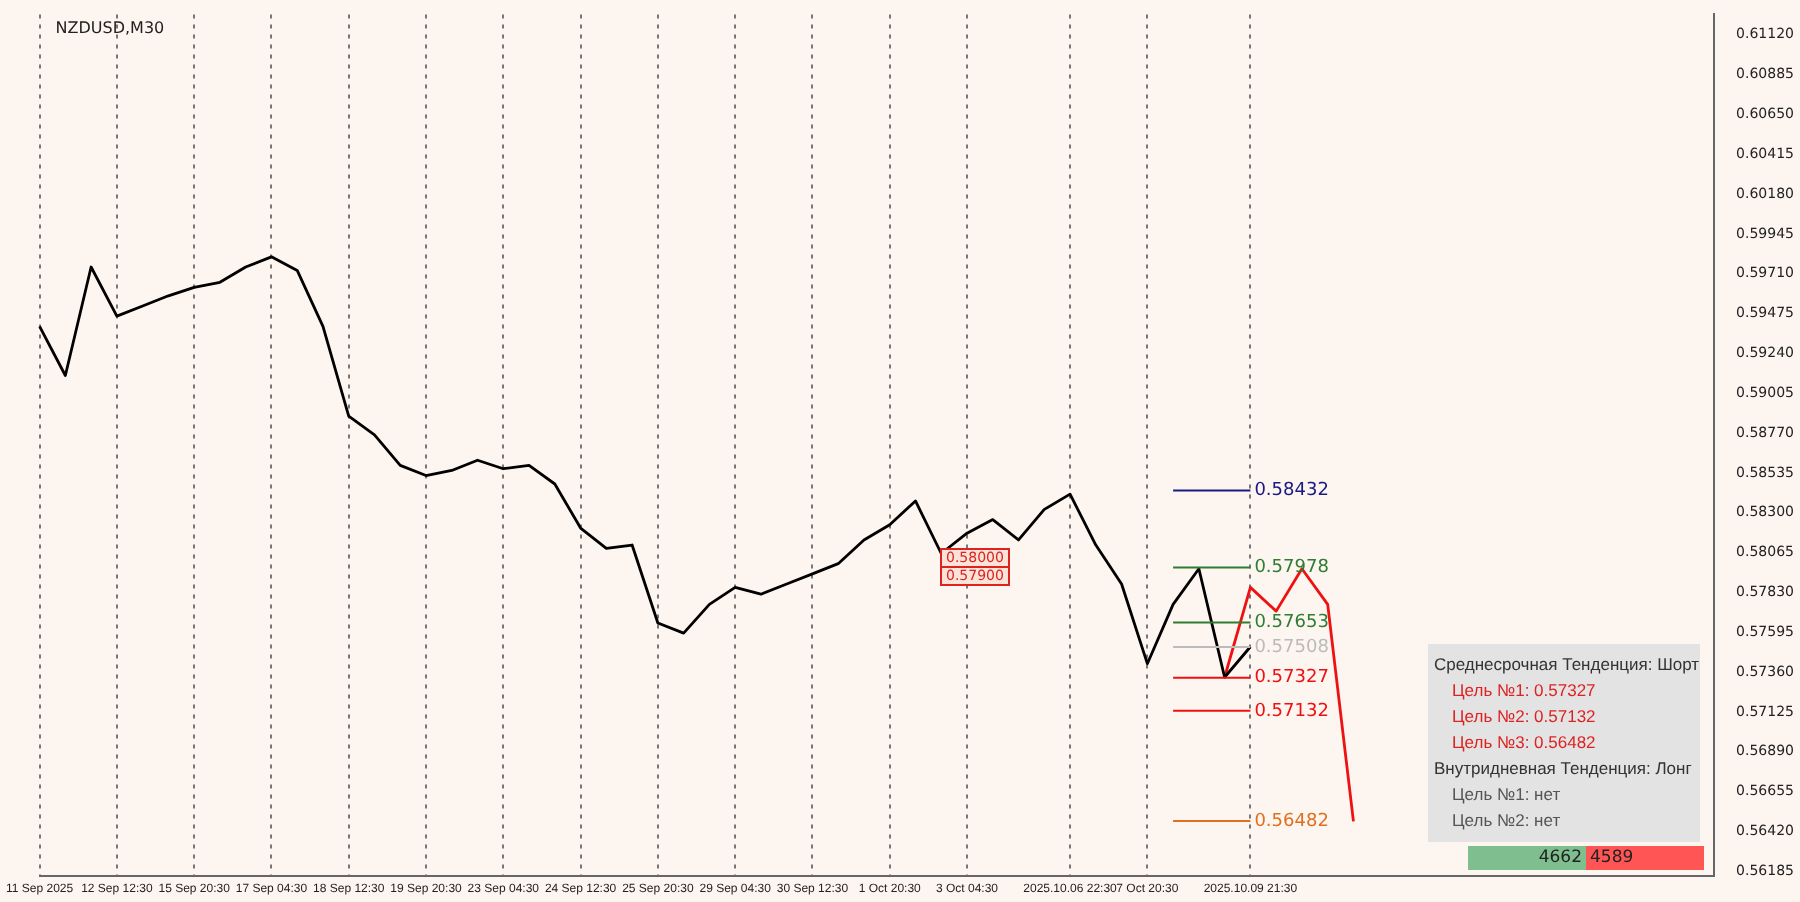  Describe the element at coordinates (1292, 568) in the screenshot. I see `ref-line-label: 0.57978` at that location.